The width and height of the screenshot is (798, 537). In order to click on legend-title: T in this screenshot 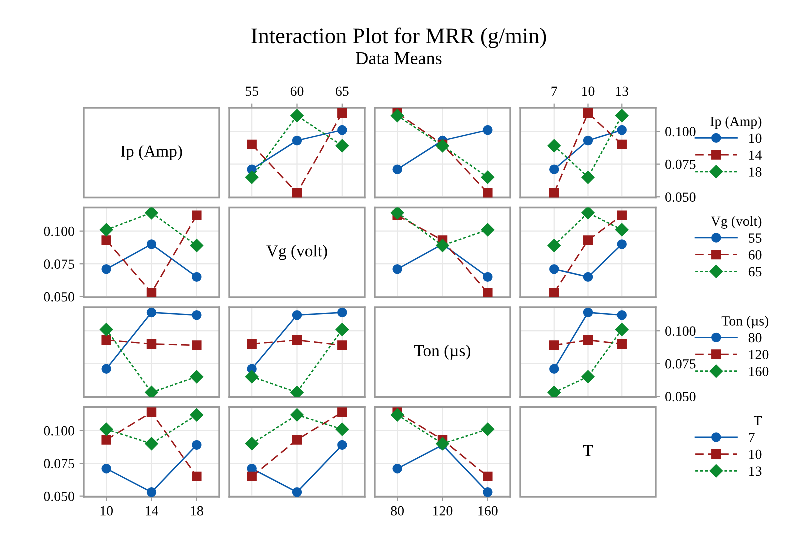, I will do `click(758, 421)`.